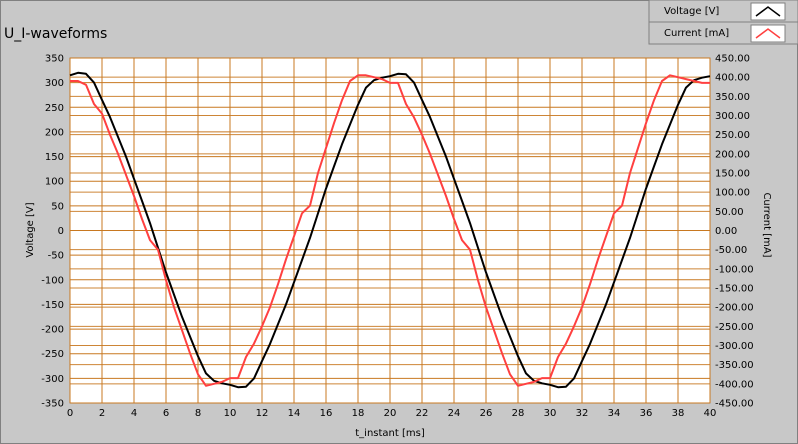 Image resolution: width=798 pixels, height=444 pixels. What do you see at coordinates (134, 413) in the screenshot?
I see `x-tick-label: 4` at bounding box center [134, 413].